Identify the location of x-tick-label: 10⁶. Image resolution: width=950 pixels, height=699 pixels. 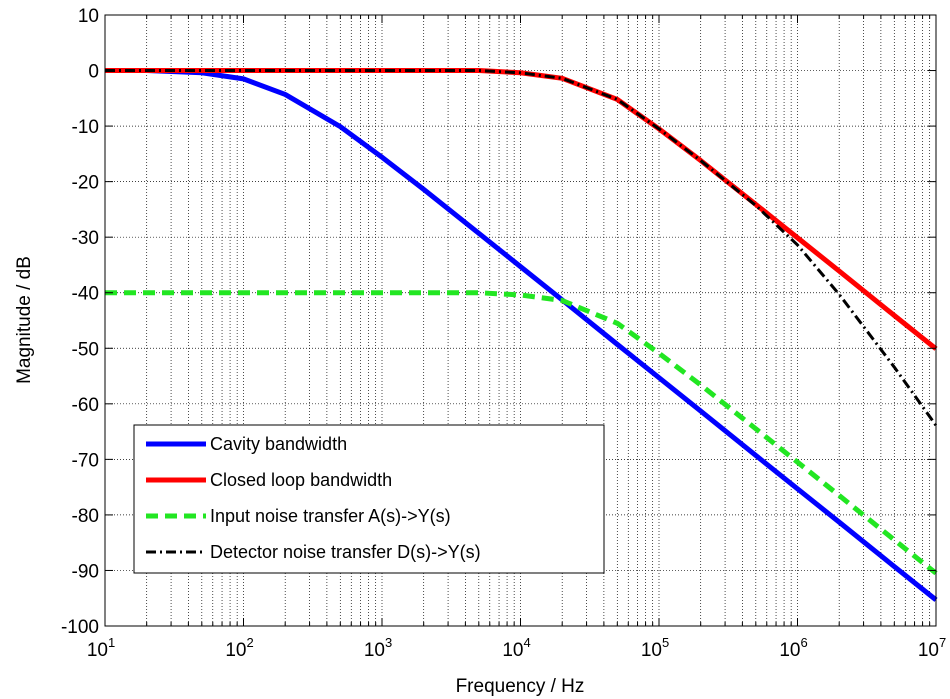
(793, 648).